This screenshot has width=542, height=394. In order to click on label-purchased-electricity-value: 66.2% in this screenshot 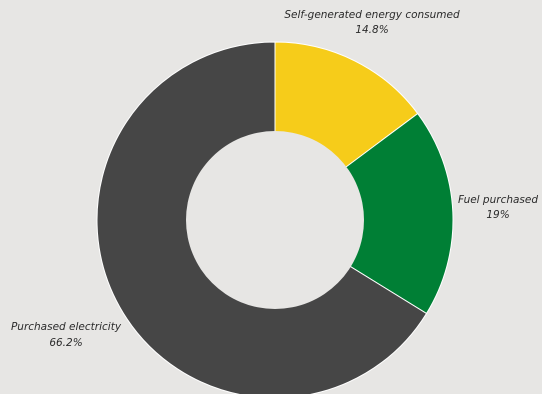, I will do `click(65, 343)`.